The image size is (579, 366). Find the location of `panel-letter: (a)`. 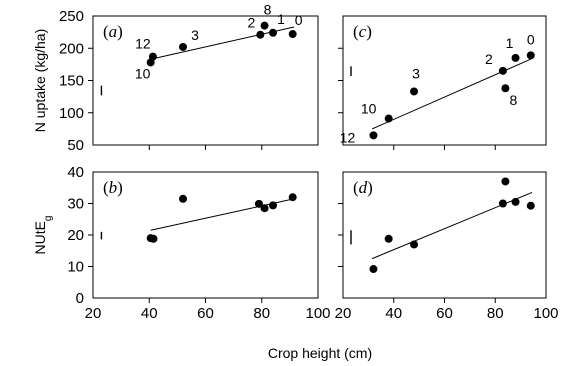

panel-letter: (a) is located at coordinates (113, 31).